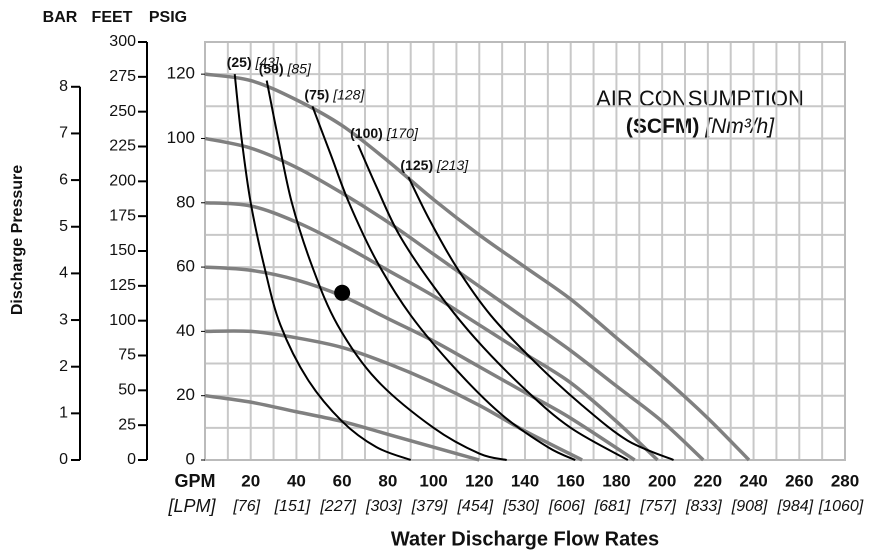  Describe the element at coordinates (190, 458) in the screenshot. I see `y-tick-label: 0` at that location.